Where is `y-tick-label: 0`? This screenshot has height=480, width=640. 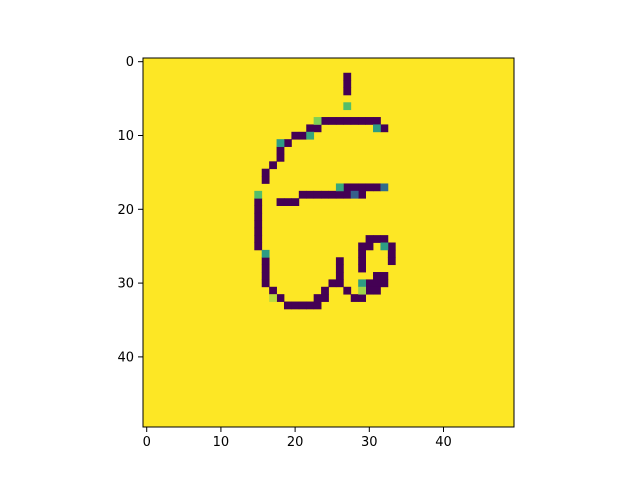 y-tick-label: 0 is located at coordinates (130, 62).